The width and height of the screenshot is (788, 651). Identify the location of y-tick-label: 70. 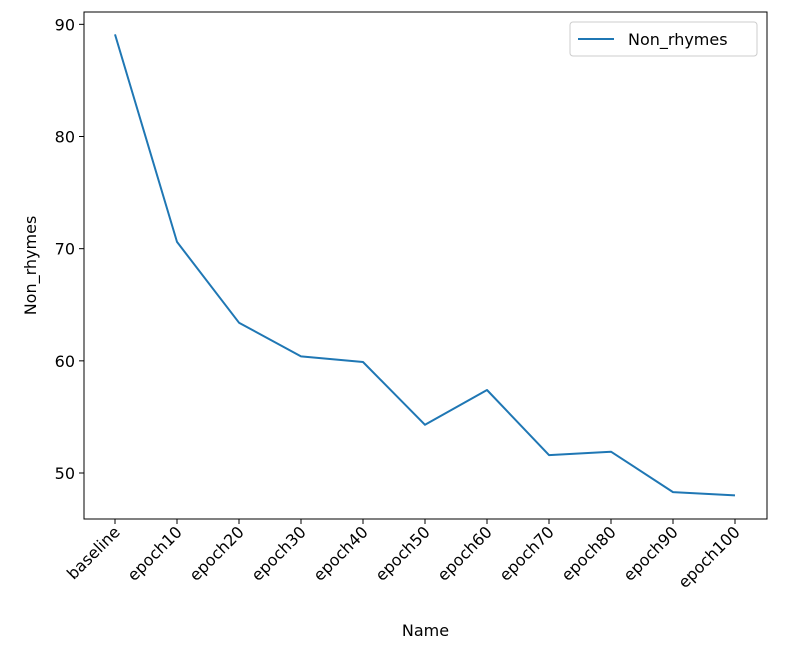
(65, 249).